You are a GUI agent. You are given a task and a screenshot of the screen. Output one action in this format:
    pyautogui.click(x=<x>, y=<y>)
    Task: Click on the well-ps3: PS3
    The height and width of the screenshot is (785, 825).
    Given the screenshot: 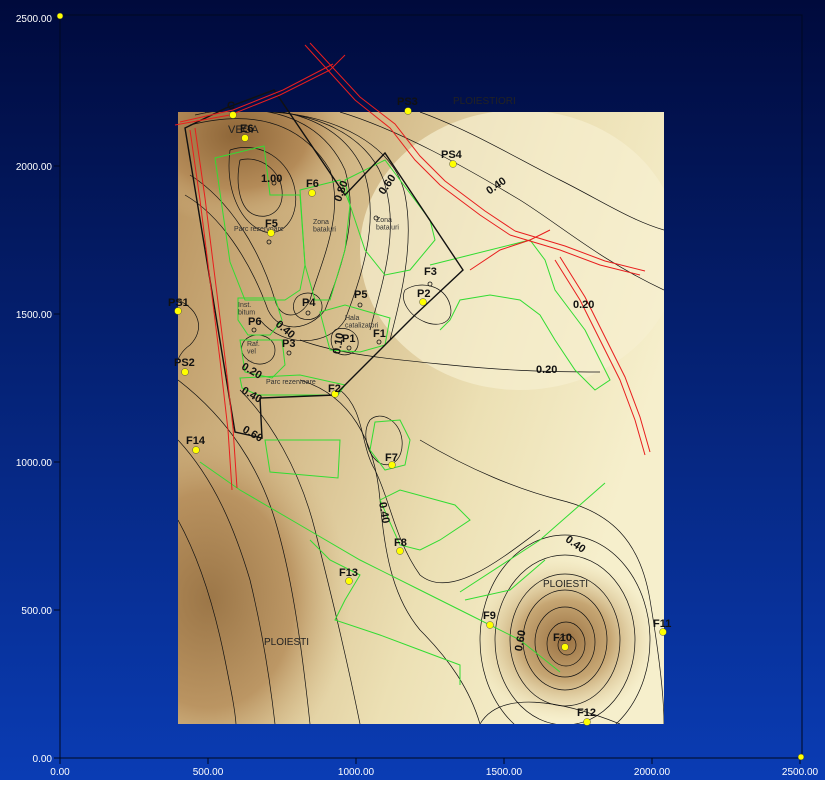 What is the action you would take?
    pyautogui.click(x=407, y=105)
    